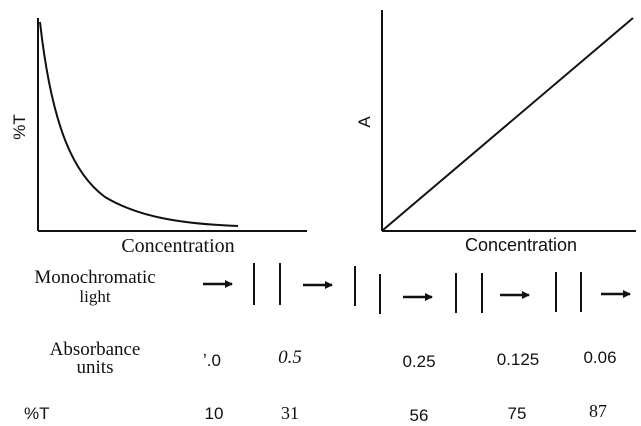 This screenshot has width=641, height=426. Describe the element at coordinates (95, 367) in the screenshot. I see `absorbance-units-label-line2: units` at that location.